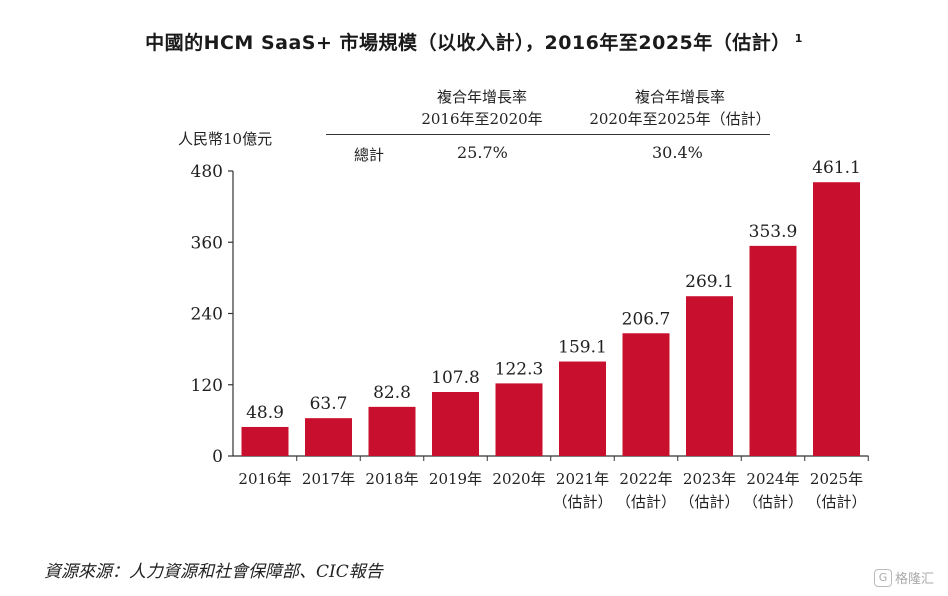 The image size is (948, 596). I want to click on watermark: G 格隆汇, so click(903, 577).